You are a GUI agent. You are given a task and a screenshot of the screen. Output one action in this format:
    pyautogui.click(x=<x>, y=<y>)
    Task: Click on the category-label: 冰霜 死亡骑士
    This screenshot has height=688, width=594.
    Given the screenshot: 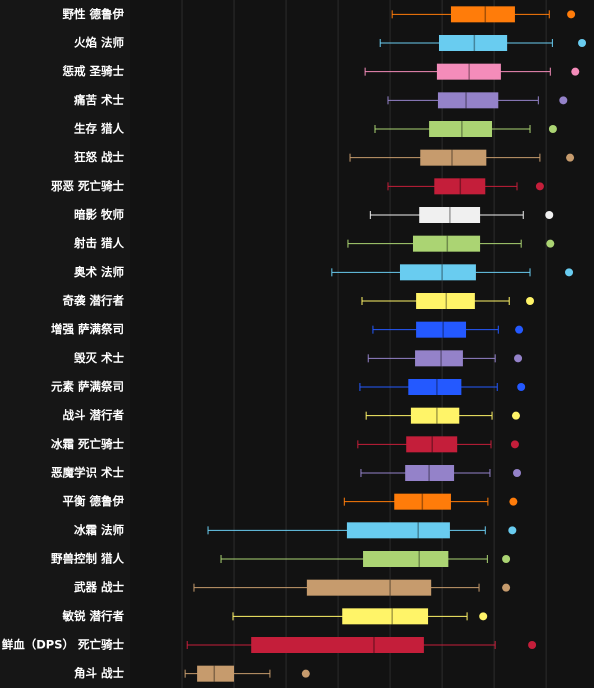 What is the action you would take?
    pyautogui.click(x=88, y=444)
    